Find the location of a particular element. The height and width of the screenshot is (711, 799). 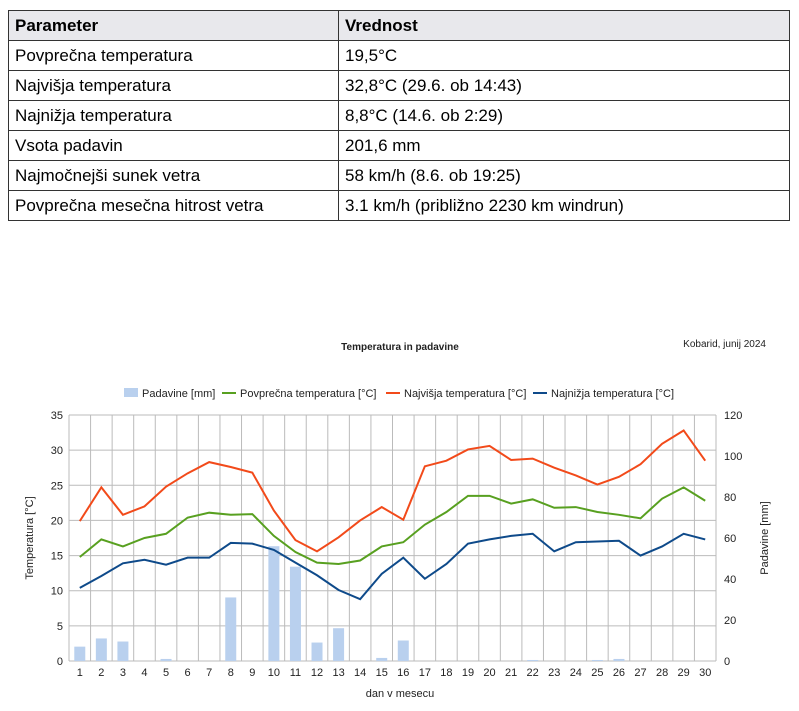

y2-tick-label: 20 is located at coordinates (730, 621).